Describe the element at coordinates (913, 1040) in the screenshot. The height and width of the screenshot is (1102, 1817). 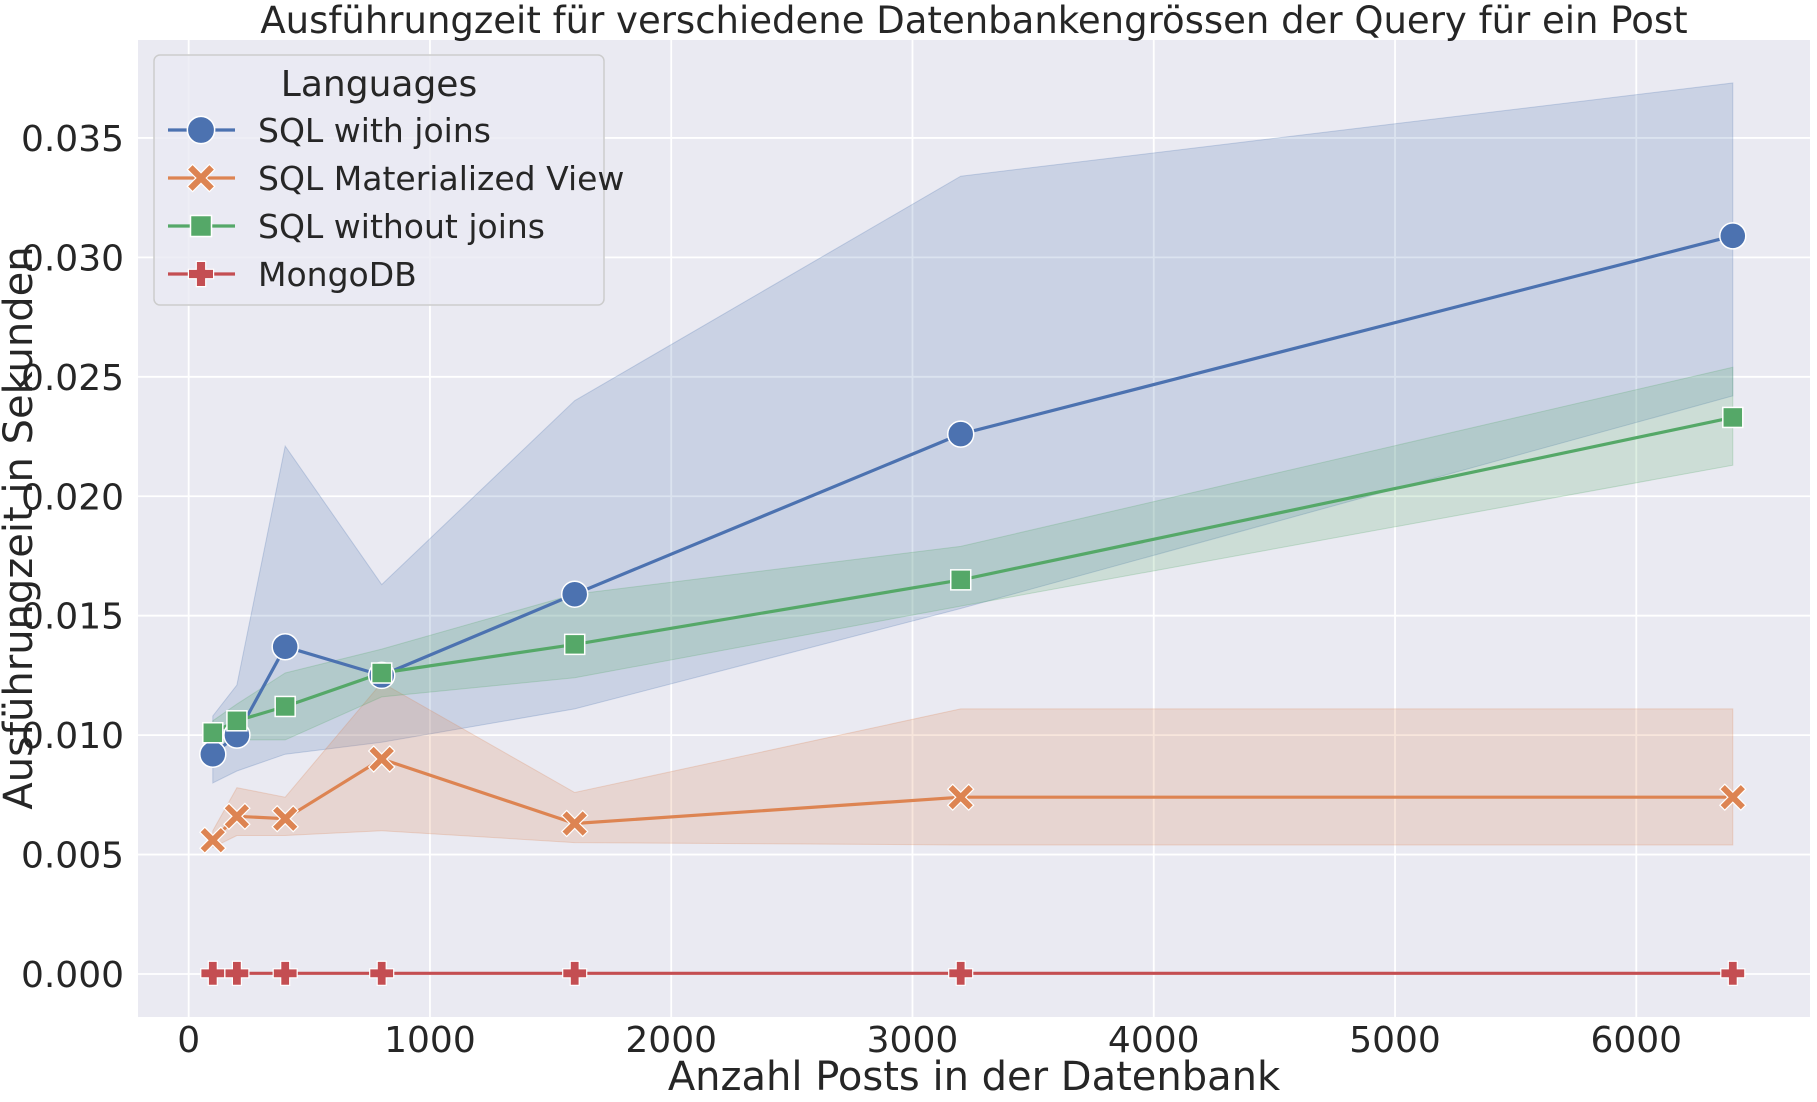
I see `x-tick-label: 3000` at that location.